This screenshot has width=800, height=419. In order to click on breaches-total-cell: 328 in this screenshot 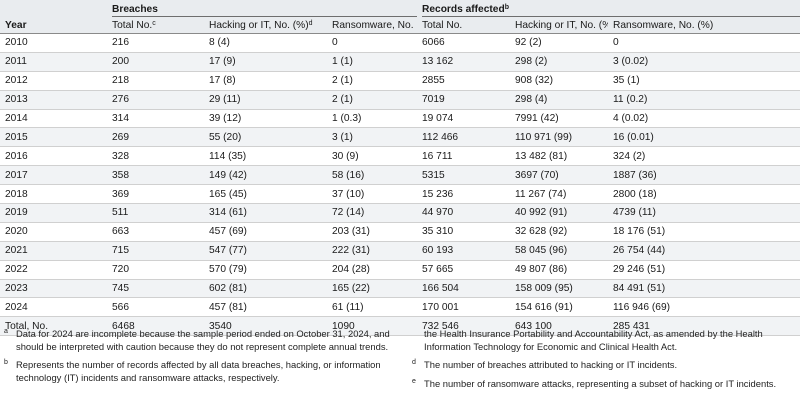, I will do `click(155, 156)`.